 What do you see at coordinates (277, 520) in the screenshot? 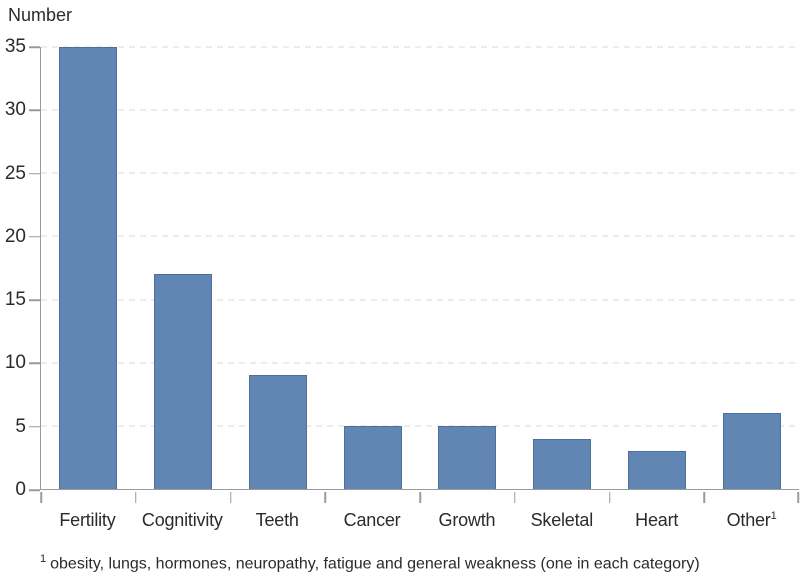
I see `x-label-teeth: Teeth` at bounding box center [277, 520].